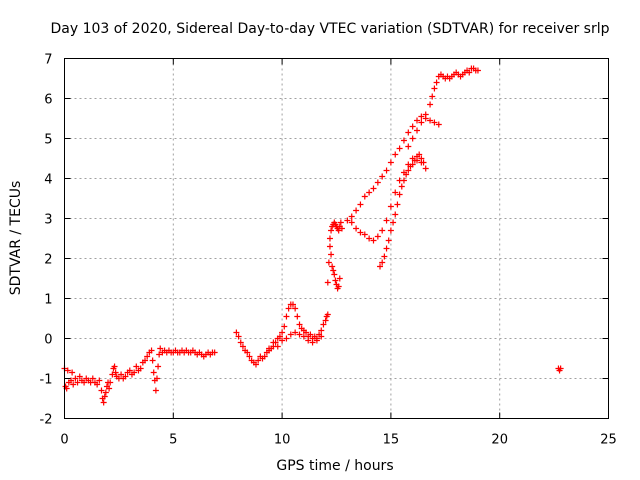  I want to click on y-tick-label: 5, so click(48, 140).